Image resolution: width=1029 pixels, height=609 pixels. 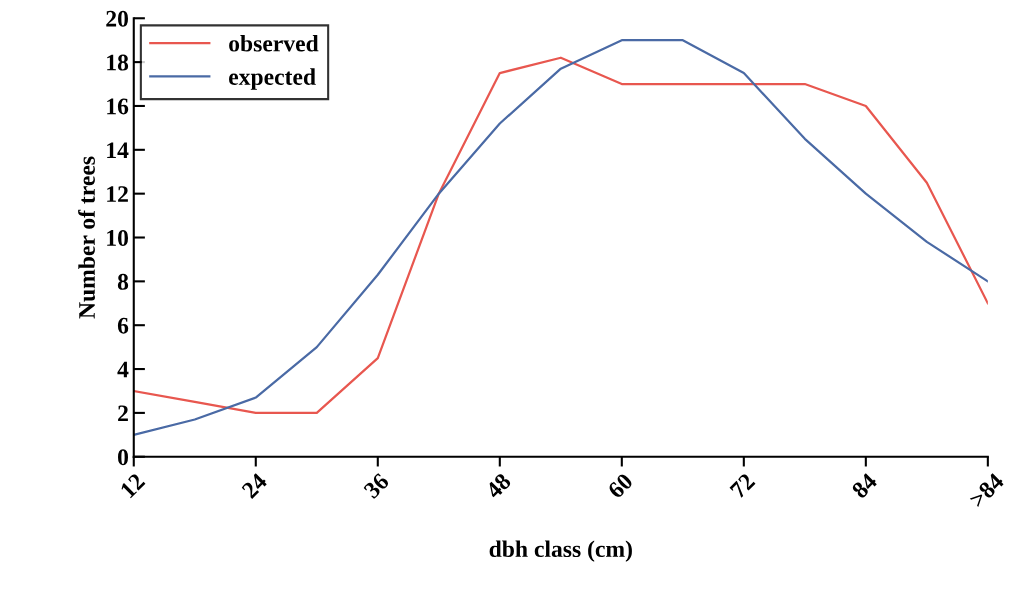 I want to click on y-tick-label: 10, so click(x=118, y=238).